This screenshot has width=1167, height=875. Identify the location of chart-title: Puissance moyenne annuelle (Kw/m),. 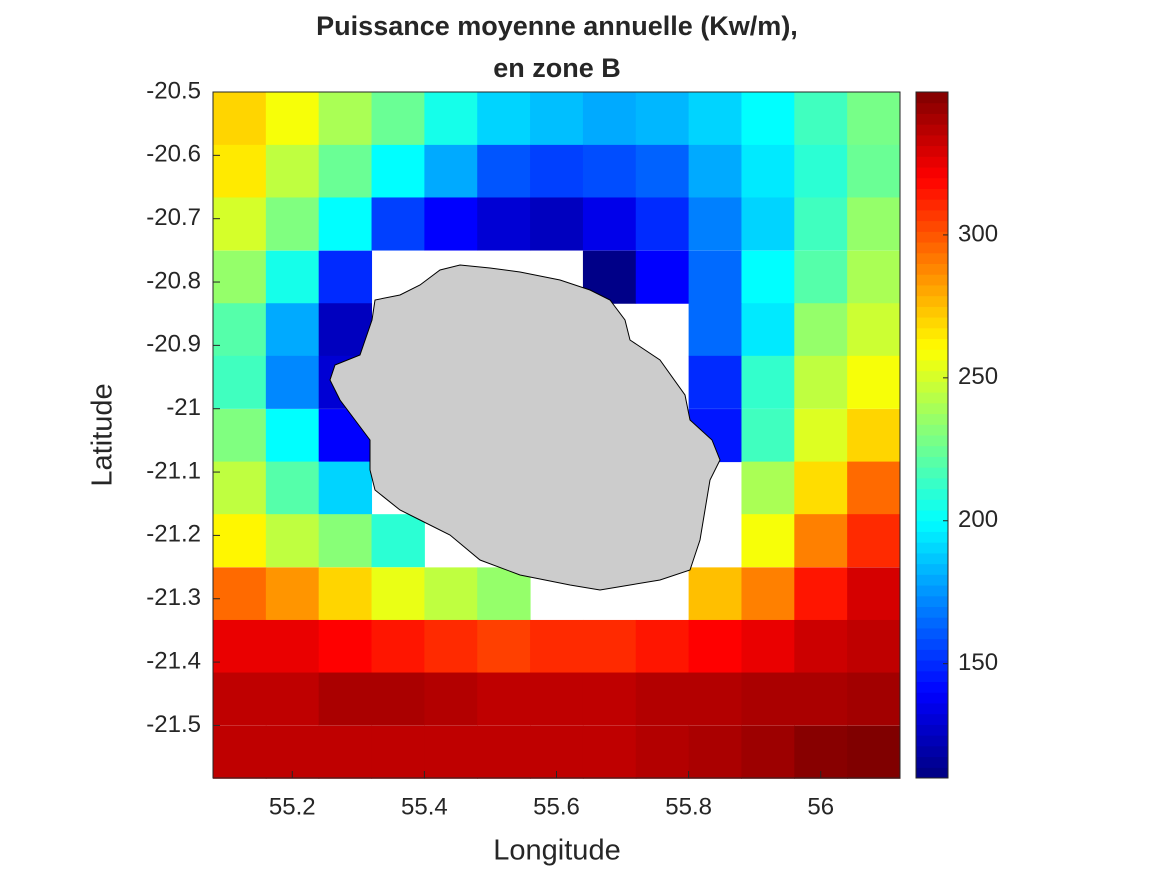
(557, 26).